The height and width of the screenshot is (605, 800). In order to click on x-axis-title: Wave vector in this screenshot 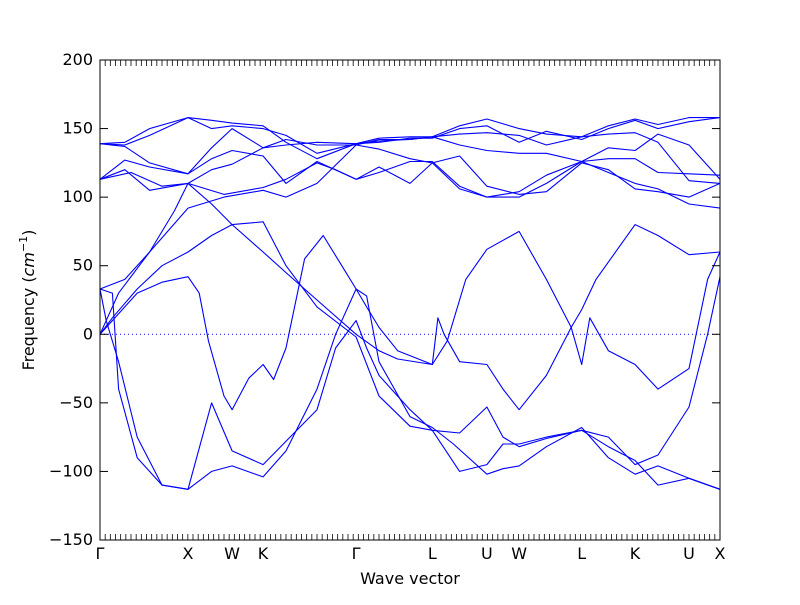, I will do `click(410, 578)`.